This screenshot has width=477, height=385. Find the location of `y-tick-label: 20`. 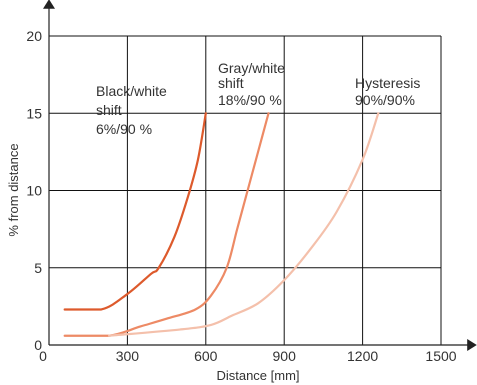

y-tick-label: 20 is located at coordinates (34, 36).